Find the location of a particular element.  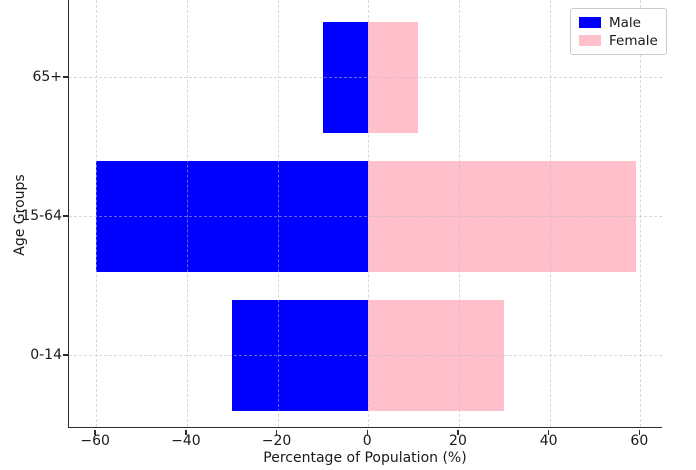

legend-label: Female is located at coordinates (633, 40).